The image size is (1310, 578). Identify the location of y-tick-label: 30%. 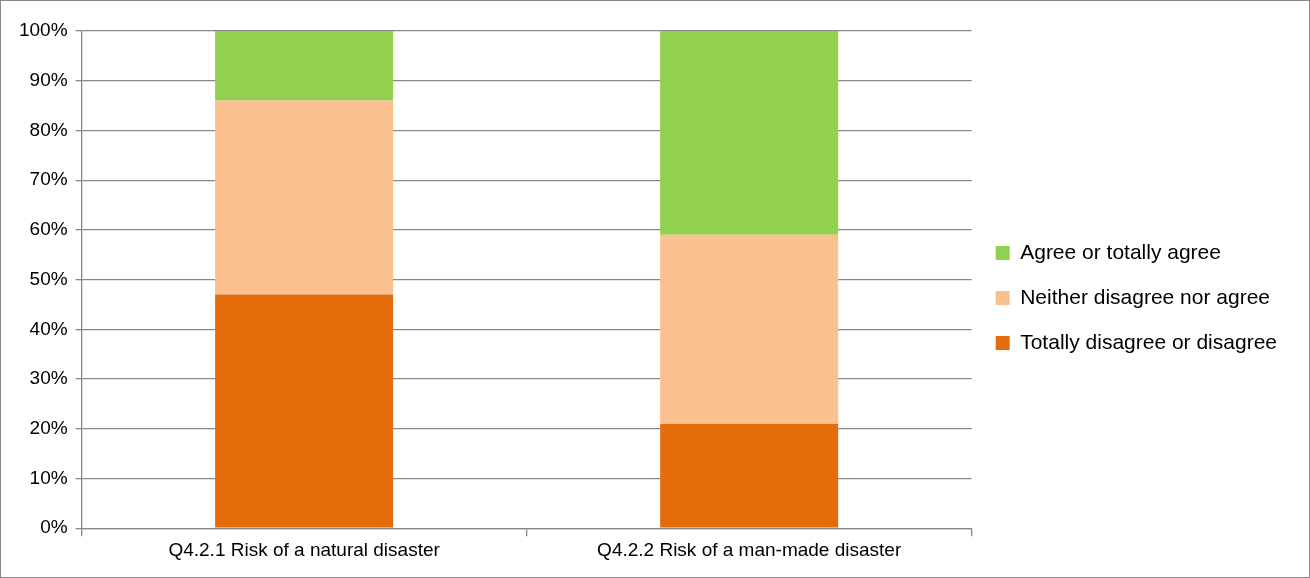
(48, 378).